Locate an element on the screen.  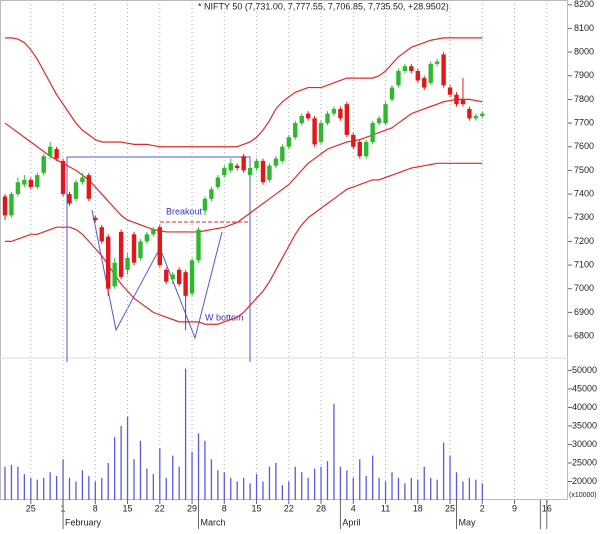
volume-tick-label: 35000 is located at coordinates (584, 425).